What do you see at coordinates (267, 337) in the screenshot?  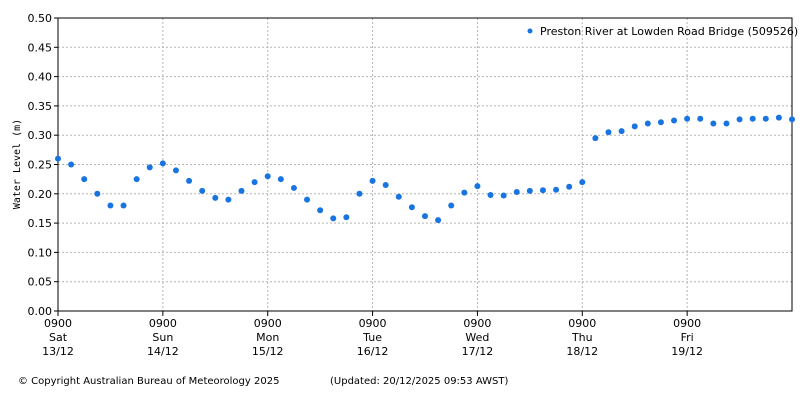 I see `x-tick-label: Mon` at bounding box center [267, 337].